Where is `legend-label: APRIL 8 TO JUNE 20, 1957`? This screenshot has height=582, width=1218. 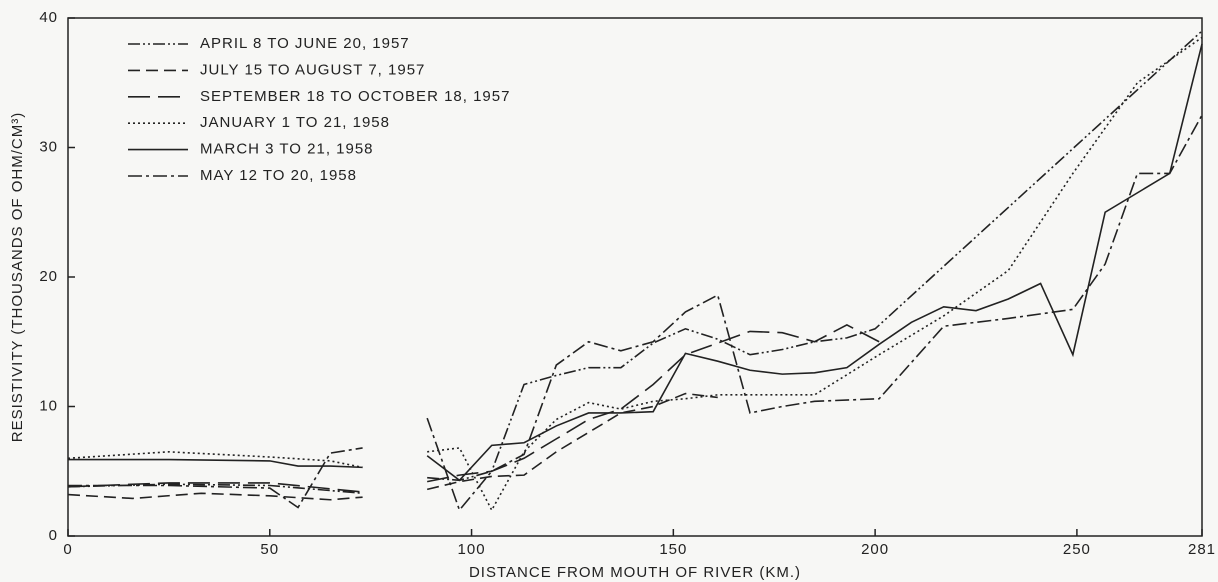 legend-label: APRIL 8 TO JUNE 20, 1957 is located at coordinates (305, 43).